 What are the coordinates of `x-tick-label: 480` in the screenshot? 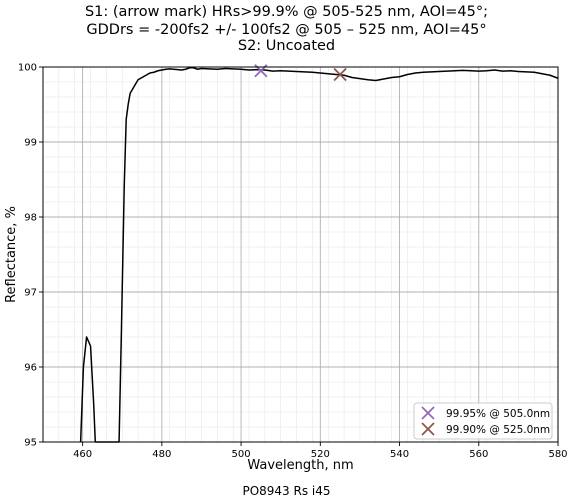 It's located at (161, 454).